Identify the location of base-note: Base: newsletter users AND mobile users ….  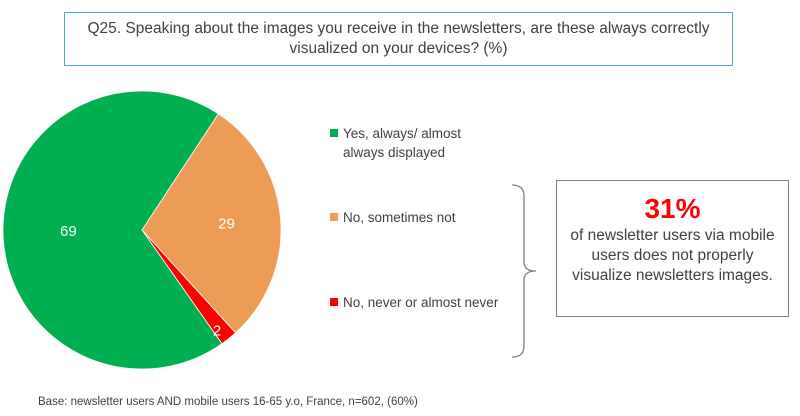
(228, 402).